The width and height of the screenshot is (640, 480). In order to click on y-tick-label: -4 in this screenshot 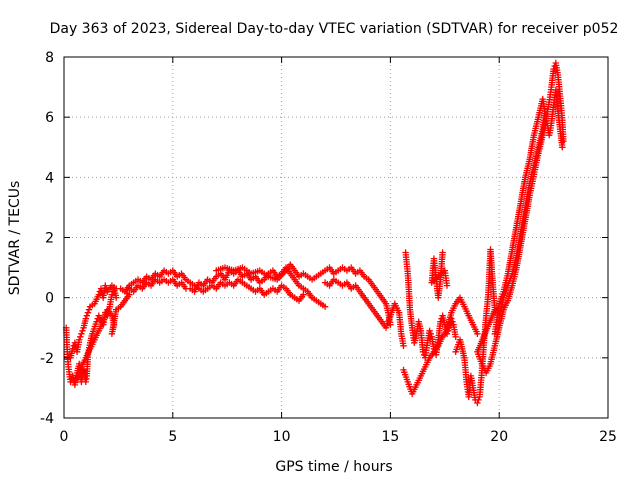, I will do `click(47, 419)`.